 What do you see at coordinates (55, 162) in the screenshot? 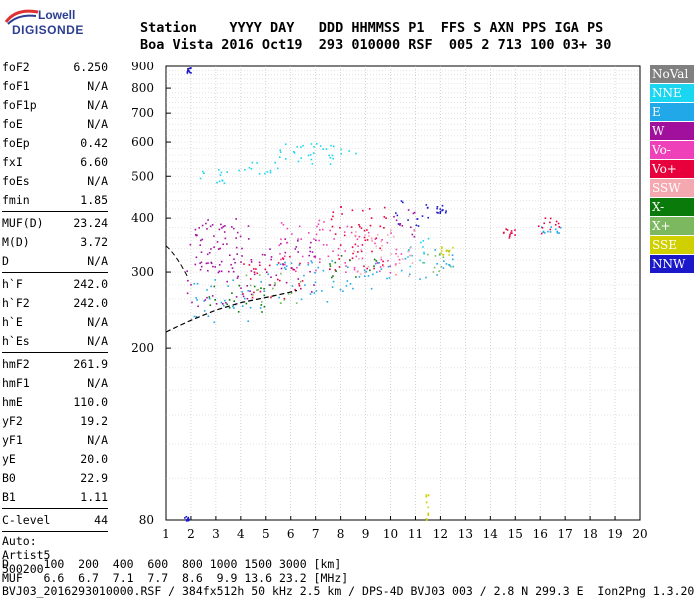
I see `param-row: fxI 6.60` at bounding box center [55, 162].